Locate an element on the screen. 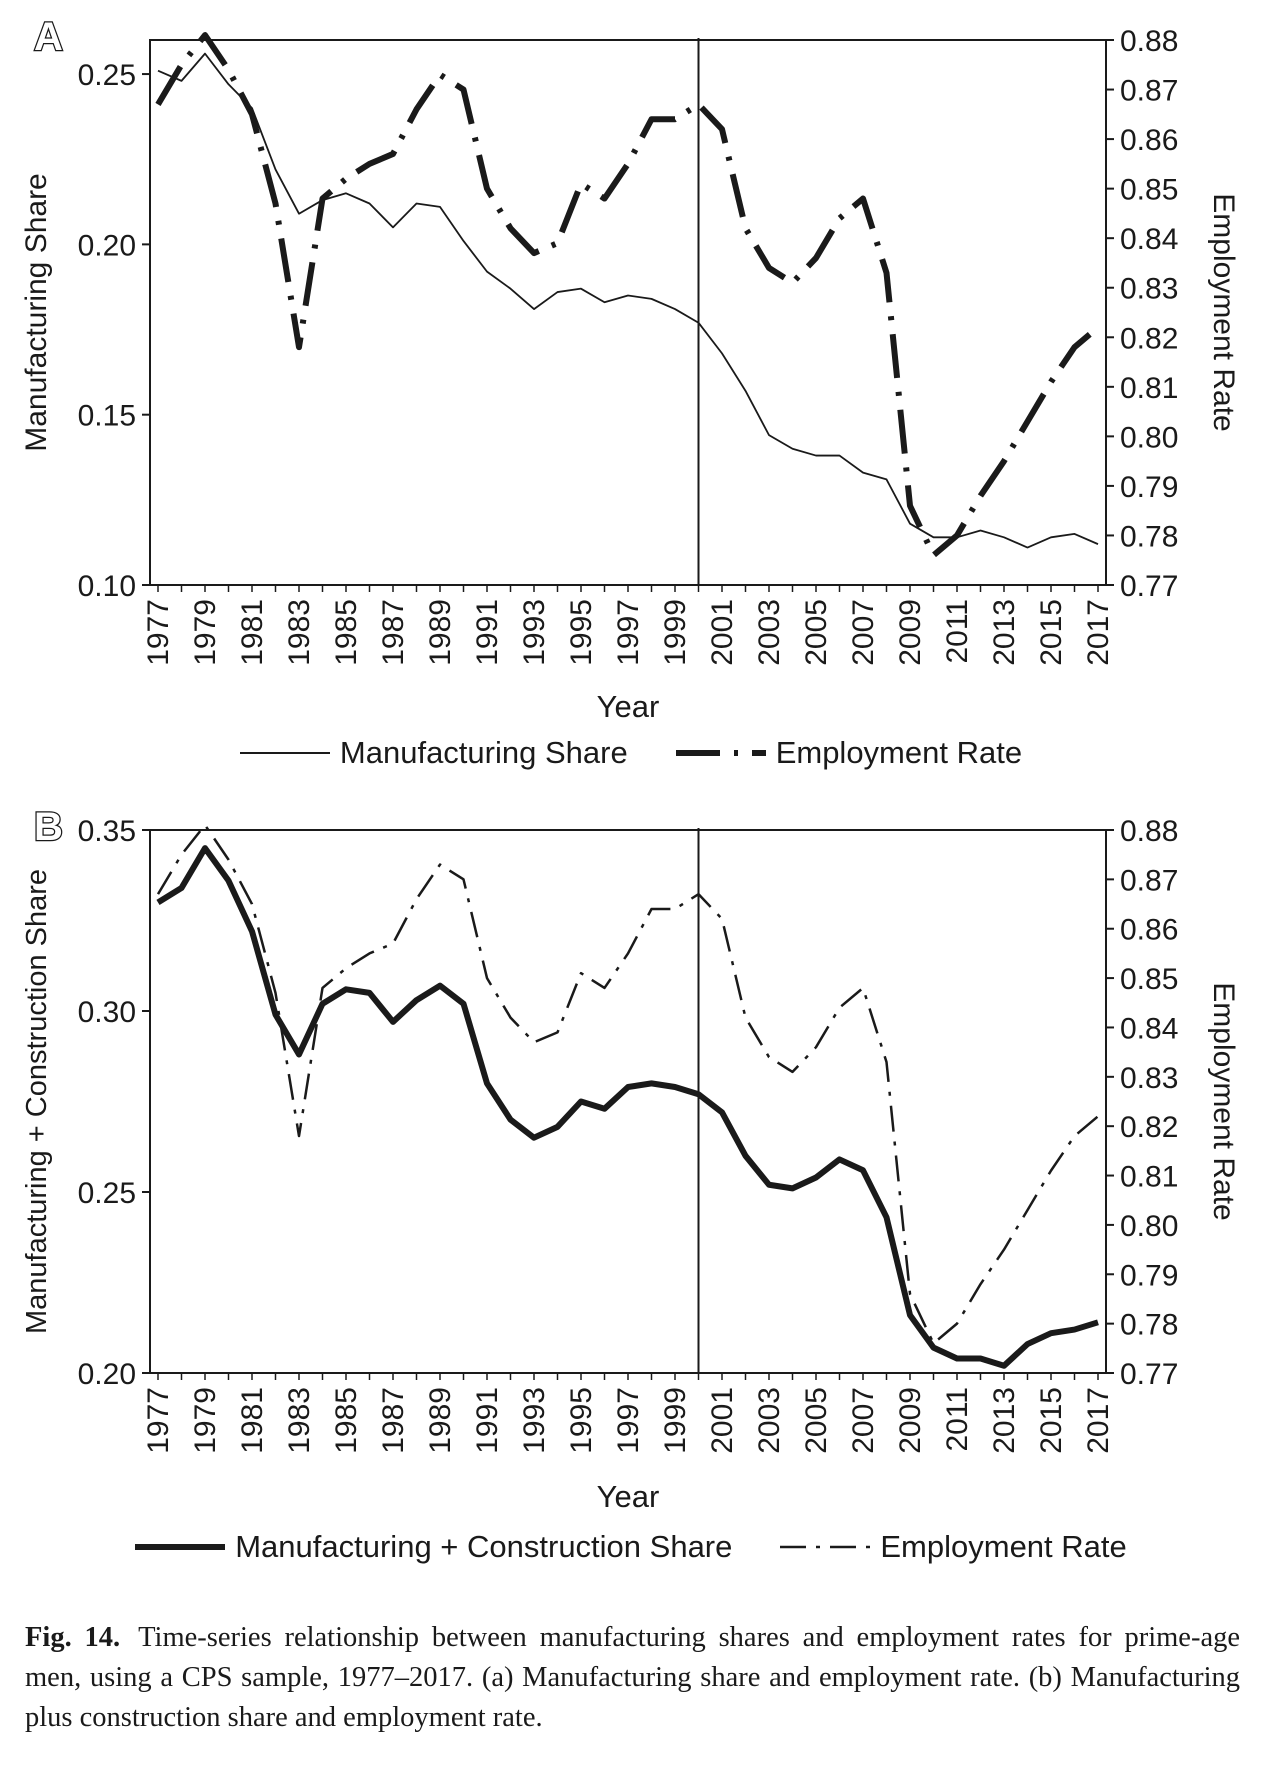  x-tick-label: 2017 is located at coordinates (1098, 1420).